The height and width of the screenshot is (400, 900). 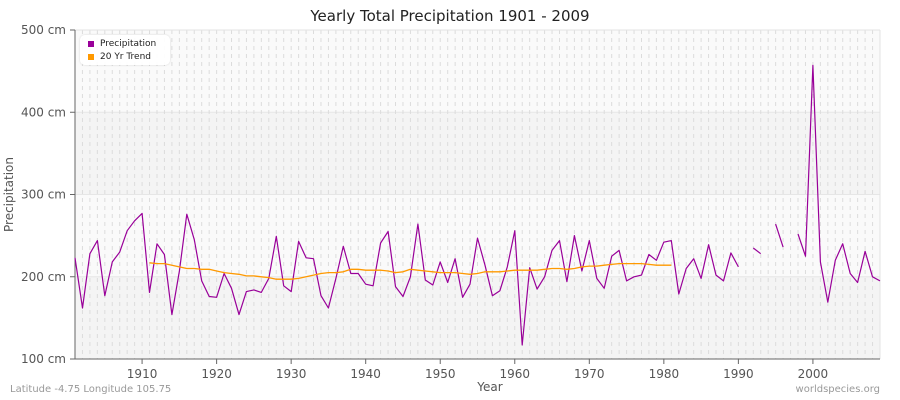 I want to click on y-tick-label: 200 cm, so click(x=43, y=277).